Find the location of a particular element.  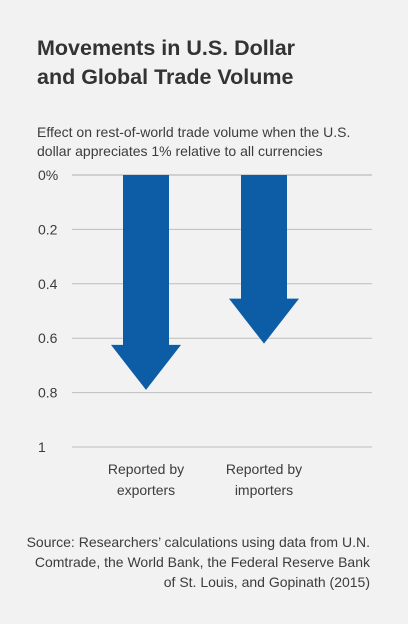

y-tick-label: 0.4 is located at coordinates (48, 284).